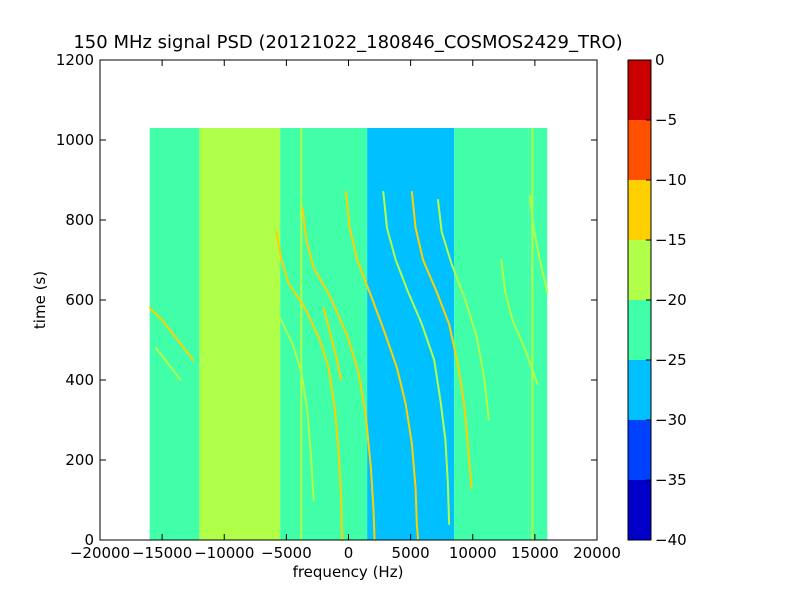 Image resolution: width=800 pixels, height=600 pixels. What do you see at coordinates (75, 60) in the screenshot?
I see `y-tick-label: 1200` at bounding box center [75, 60].